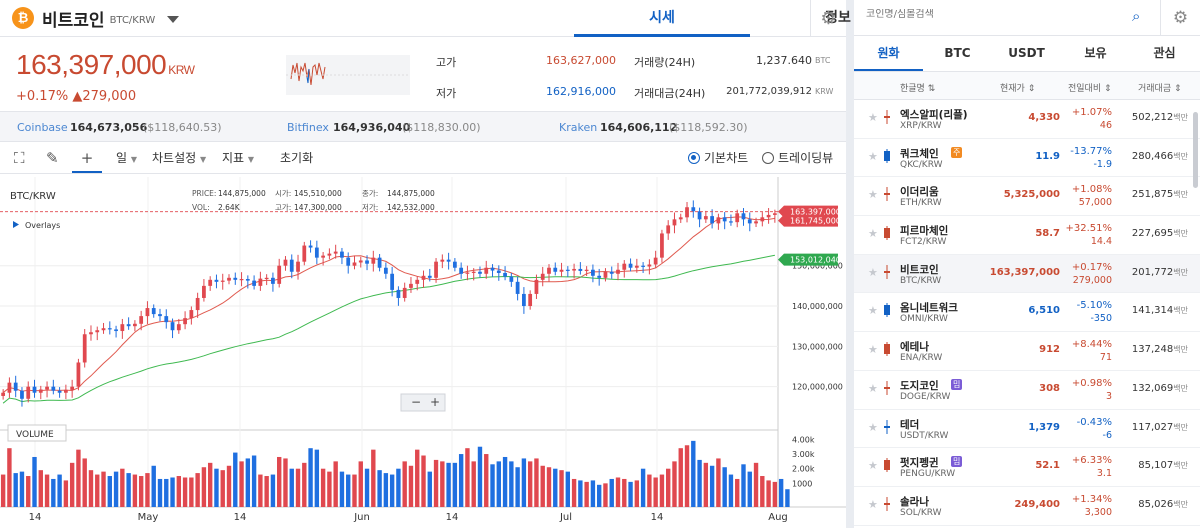 This screenshot has width=1200, height=528. Describe the element at coordinates (238, 158) in the screenshot. I see `indicators-menu: 지표 ▼` at that location.